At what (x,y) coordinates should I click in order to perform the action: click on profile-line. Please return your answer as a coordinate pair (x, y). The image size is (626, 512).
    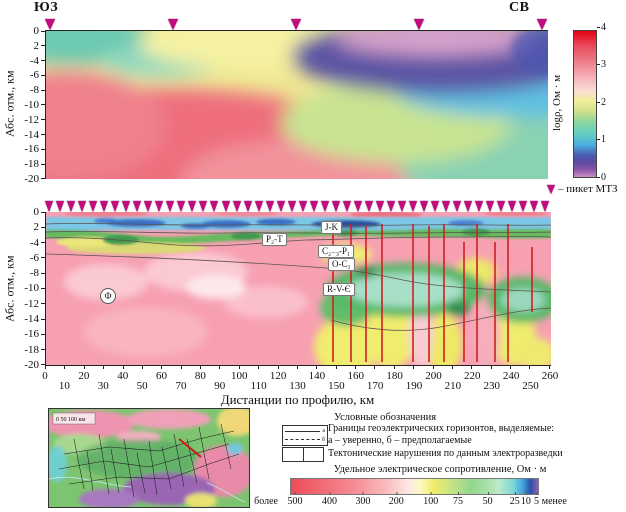
    Looking at the image, I should click on (190, 448).